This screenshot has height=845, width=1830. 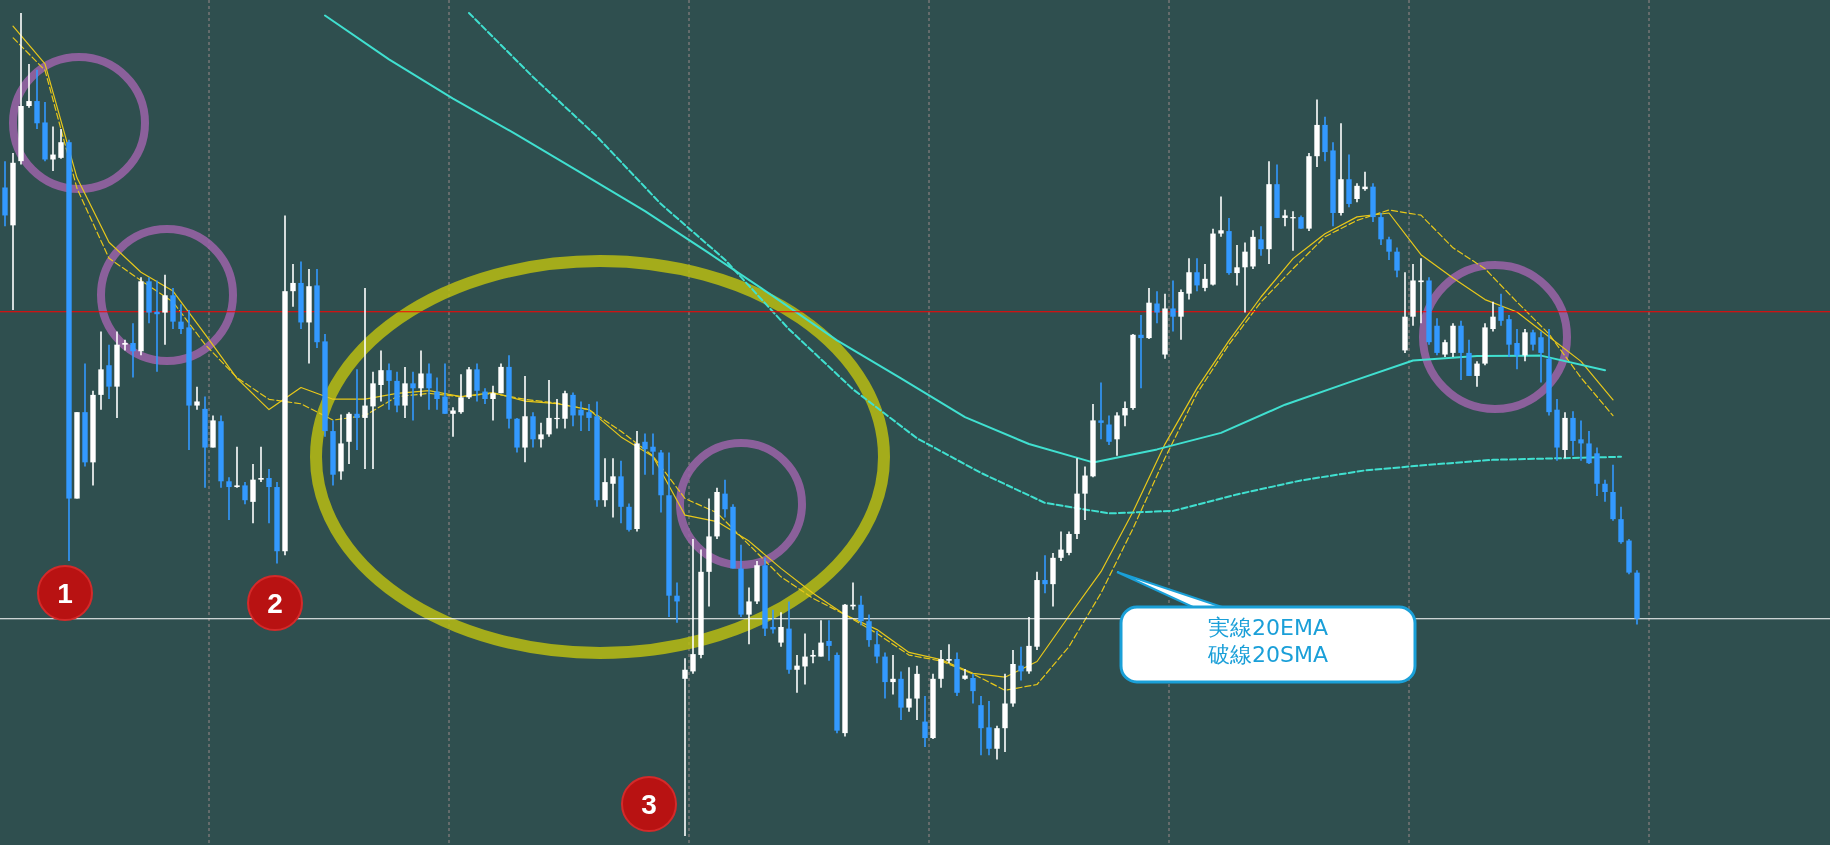 I want to click on annotation: 2, so click(x=275, y=603).